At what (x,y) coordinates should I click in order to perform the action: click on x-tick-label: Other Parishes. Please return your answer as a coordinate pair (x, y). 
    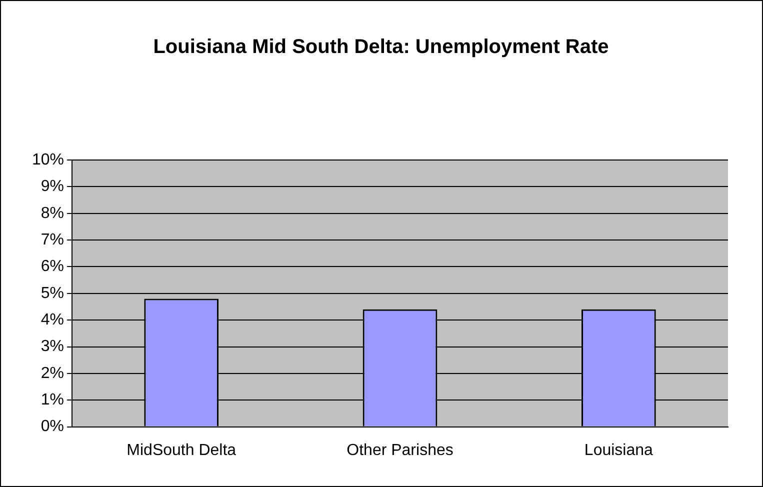
    Looking at the image, I should click on (400, 450).